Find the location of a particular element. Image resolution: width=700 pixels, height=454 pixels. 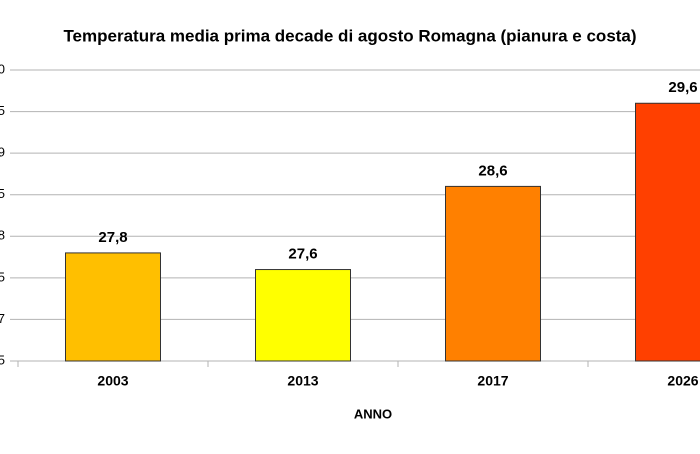

y-tick-label: 7 is located at coordinates (2, 318).